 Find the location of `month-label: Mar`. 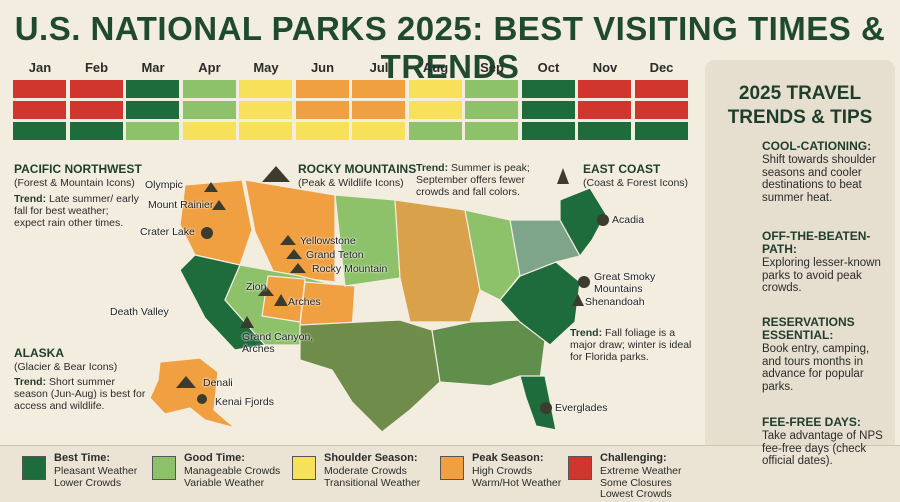

month-label: Mar is located at coordinates (153, 67).